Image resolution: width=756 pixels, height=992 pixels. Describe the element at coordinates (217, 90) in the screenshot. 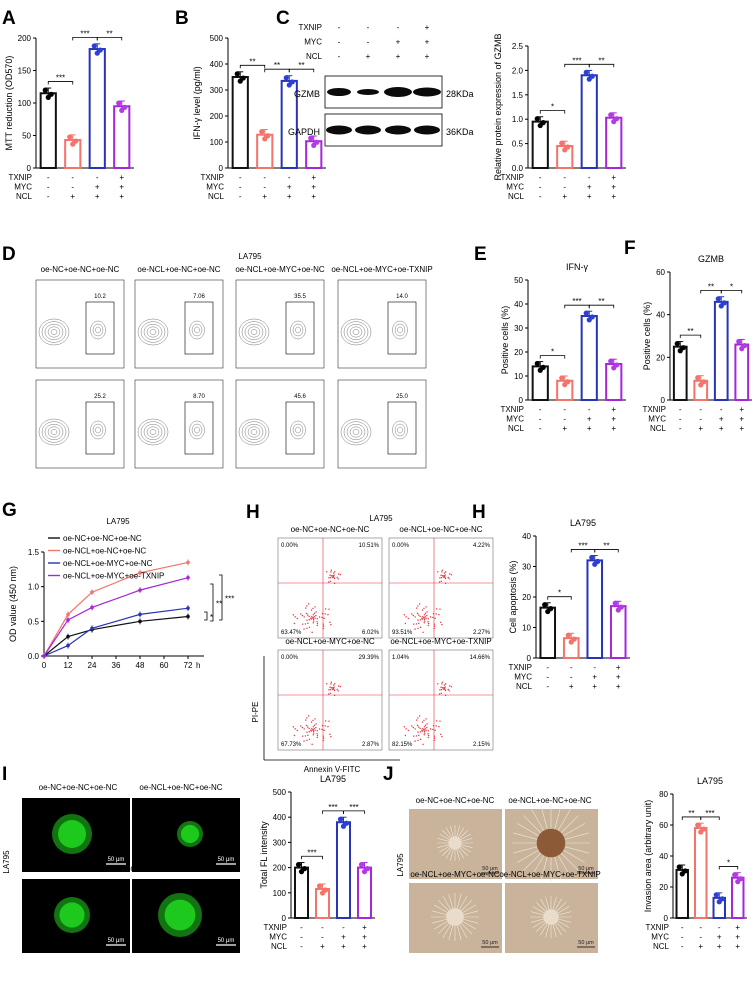

I see `y-tick-label: 300` at that location.